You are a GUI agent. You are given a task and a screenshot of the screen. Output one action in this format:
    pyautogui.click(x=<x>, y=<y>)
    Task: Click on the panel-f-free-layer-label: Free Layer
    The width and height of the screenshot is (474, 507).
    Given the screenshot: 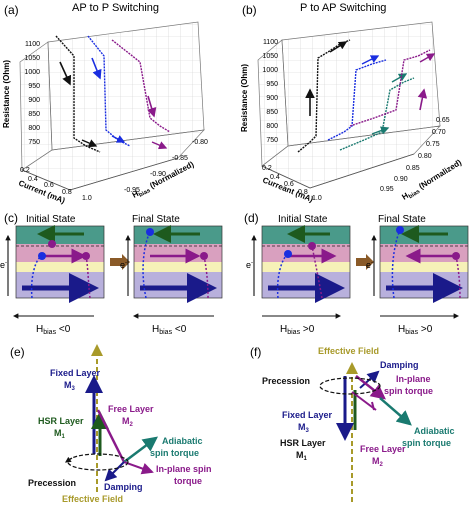 What is the action you would take?
    pyautogui.click(x=383, y=449)
    